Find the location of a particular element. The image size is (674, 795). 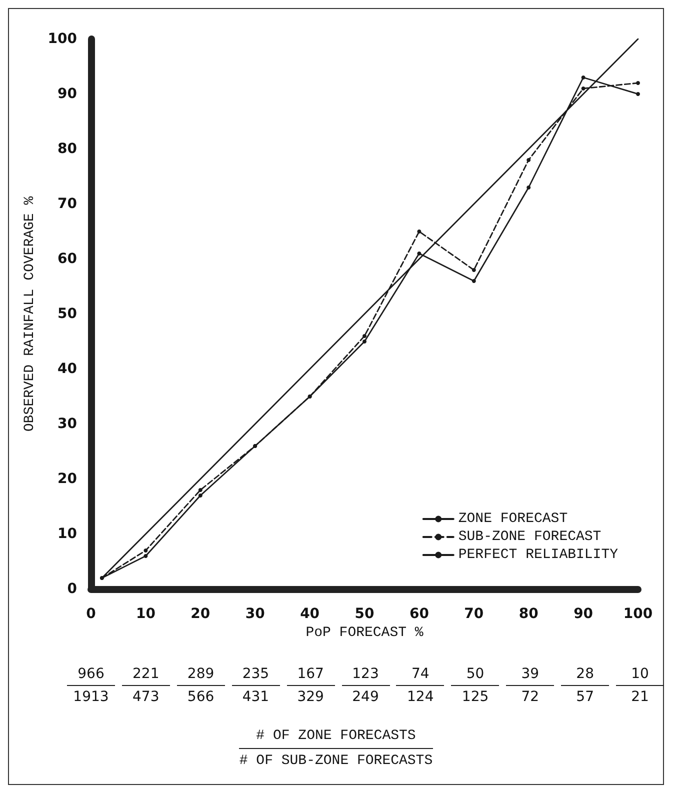

text: 57 is located at coordinates (585, 696).